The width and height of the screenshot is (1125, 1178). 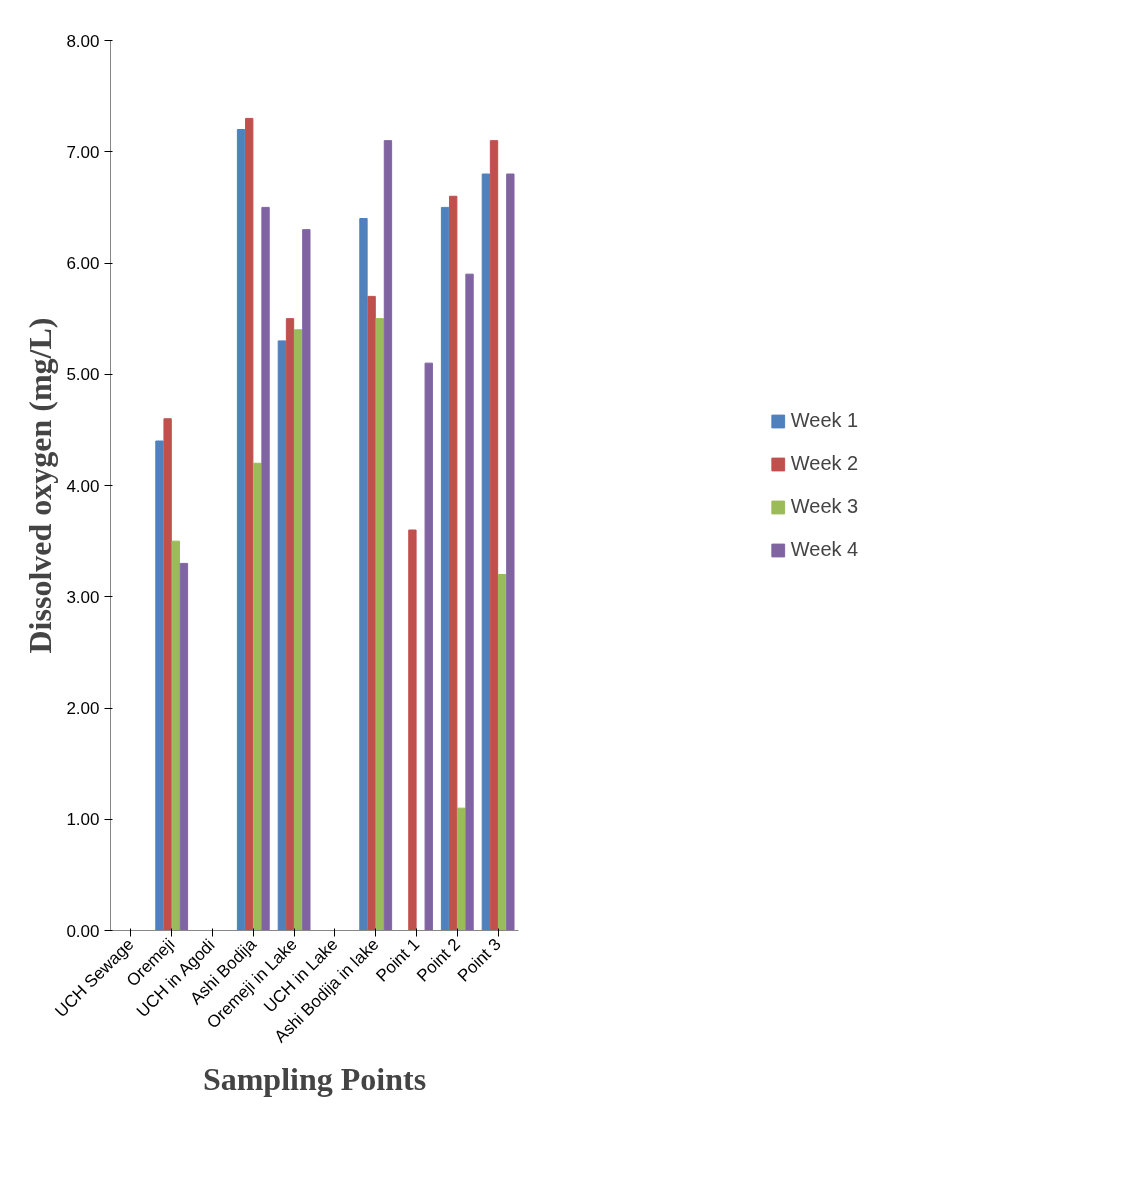 What do you see at coordinates (824, 549) in the screenshot?
I see `legend-label: Week 4` at bounding box center [824, 549].